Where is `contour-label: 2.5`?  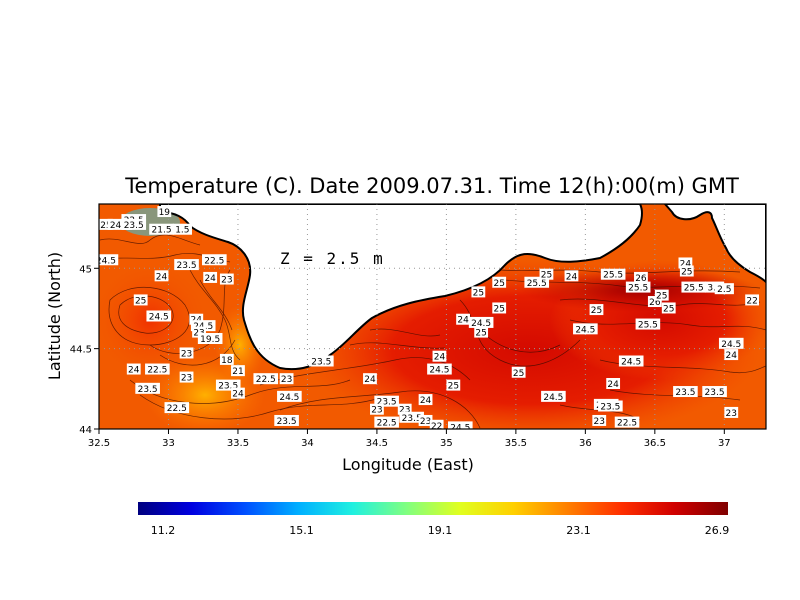 contour-label: 2.5 is located at coordinates (724, 289).